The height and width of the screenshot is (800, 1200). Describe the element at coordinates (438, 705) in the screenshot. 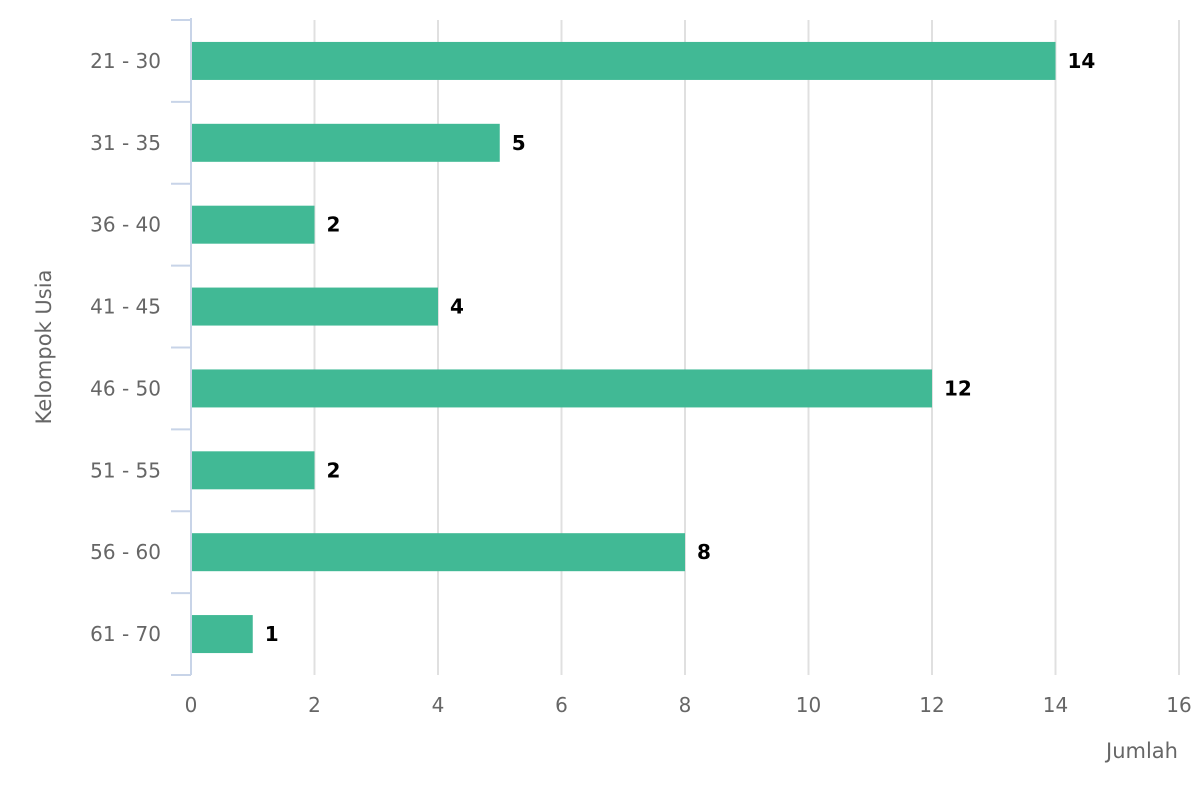

I see `x-tick-label: 4` at that location.